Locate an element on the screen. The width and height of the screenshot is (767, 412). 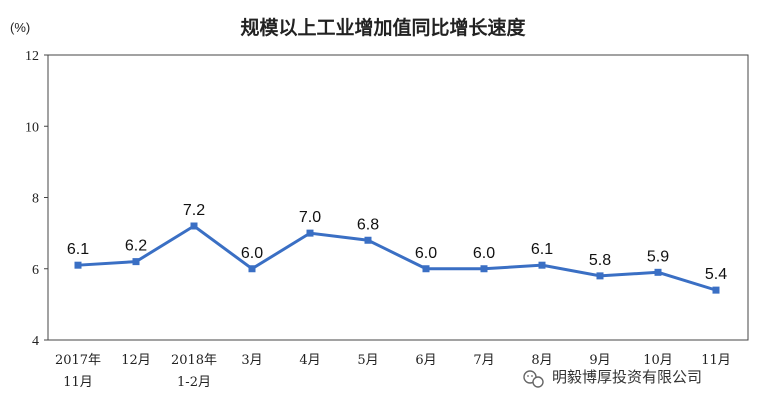
x-tick-label: 12月 is located at coordinates (136, 360).